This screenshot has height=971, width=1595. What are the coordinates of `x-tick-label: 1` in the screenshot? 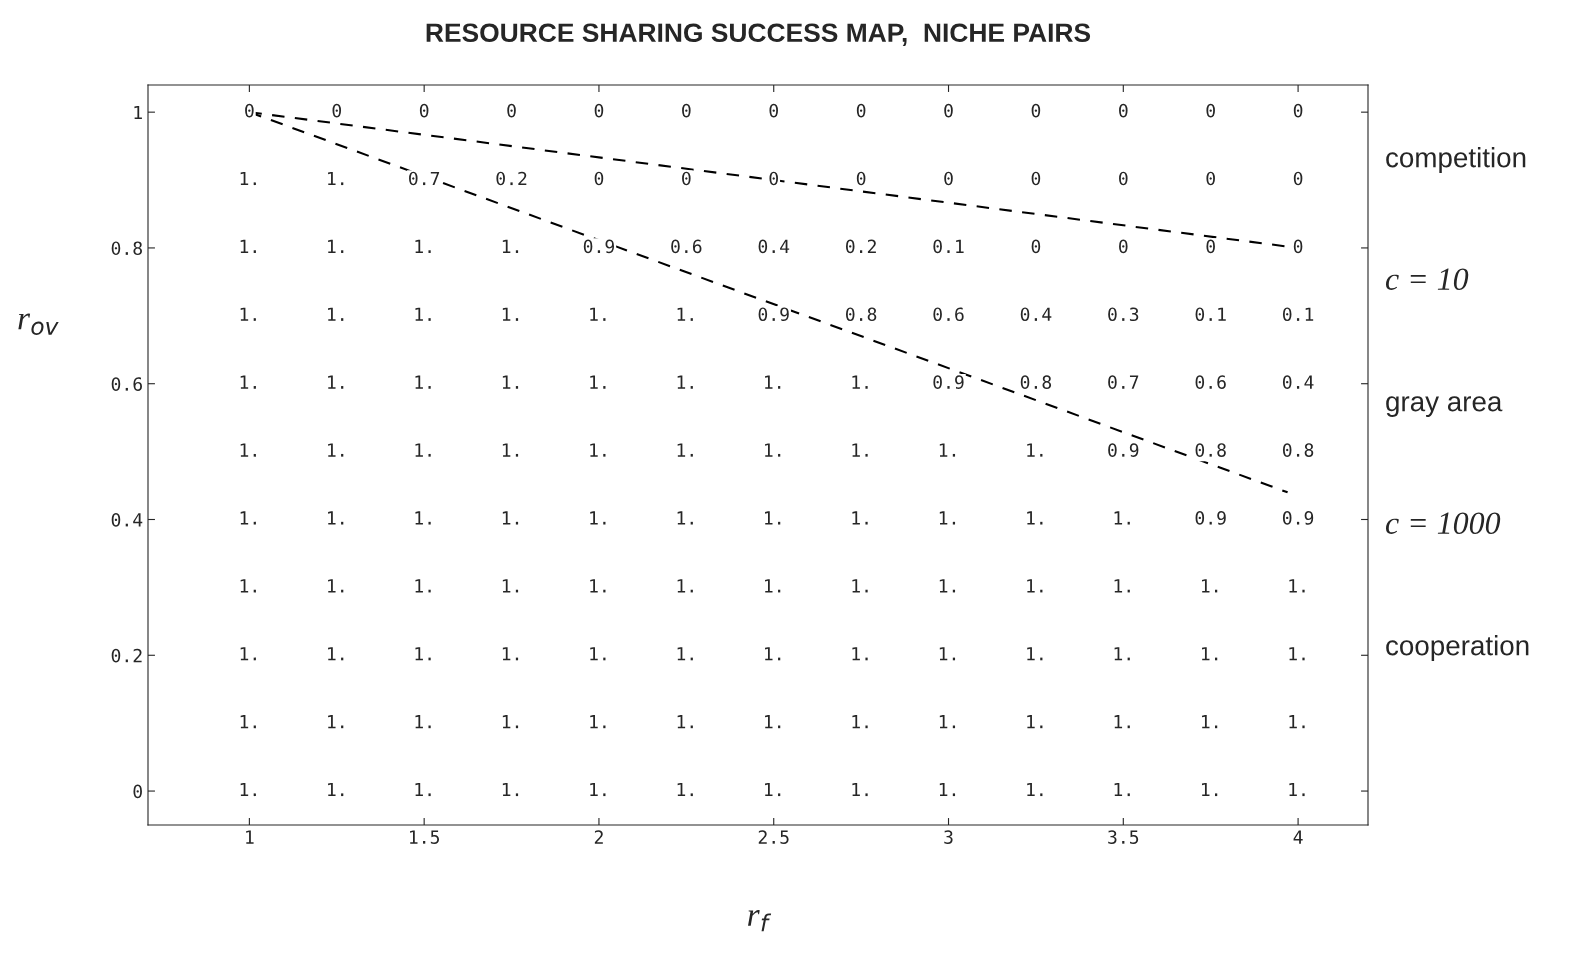 It's located at (250, 837).